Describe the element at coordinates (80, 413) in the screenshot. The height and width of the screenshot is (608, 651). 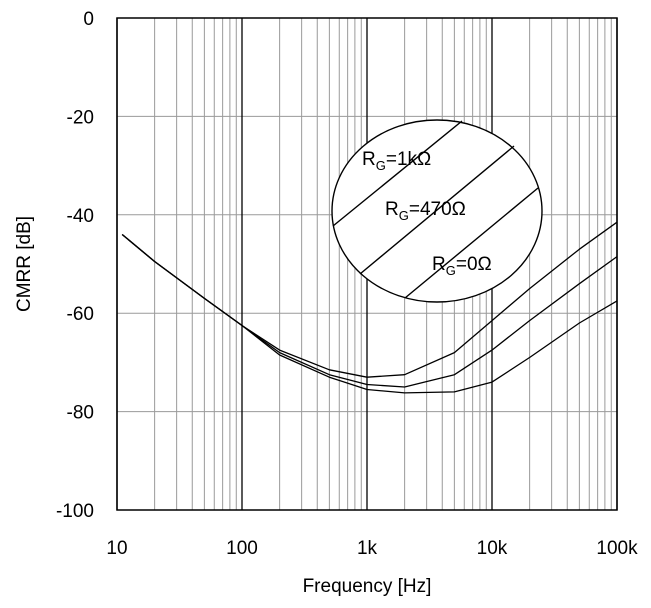
I see `y-tick-label: -80` at that location.